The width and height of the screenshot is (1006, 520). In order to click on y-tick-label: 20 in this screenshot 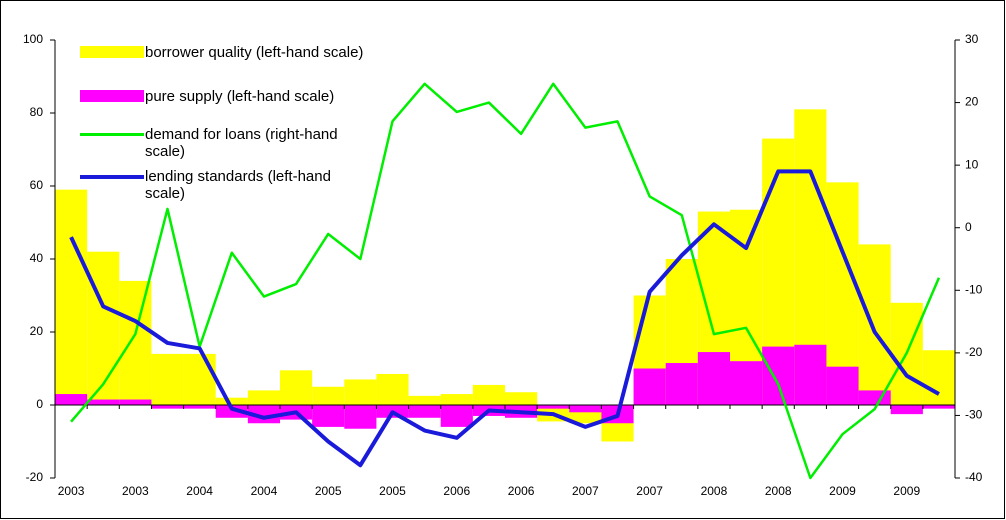, I will do `click(37, 331)`.